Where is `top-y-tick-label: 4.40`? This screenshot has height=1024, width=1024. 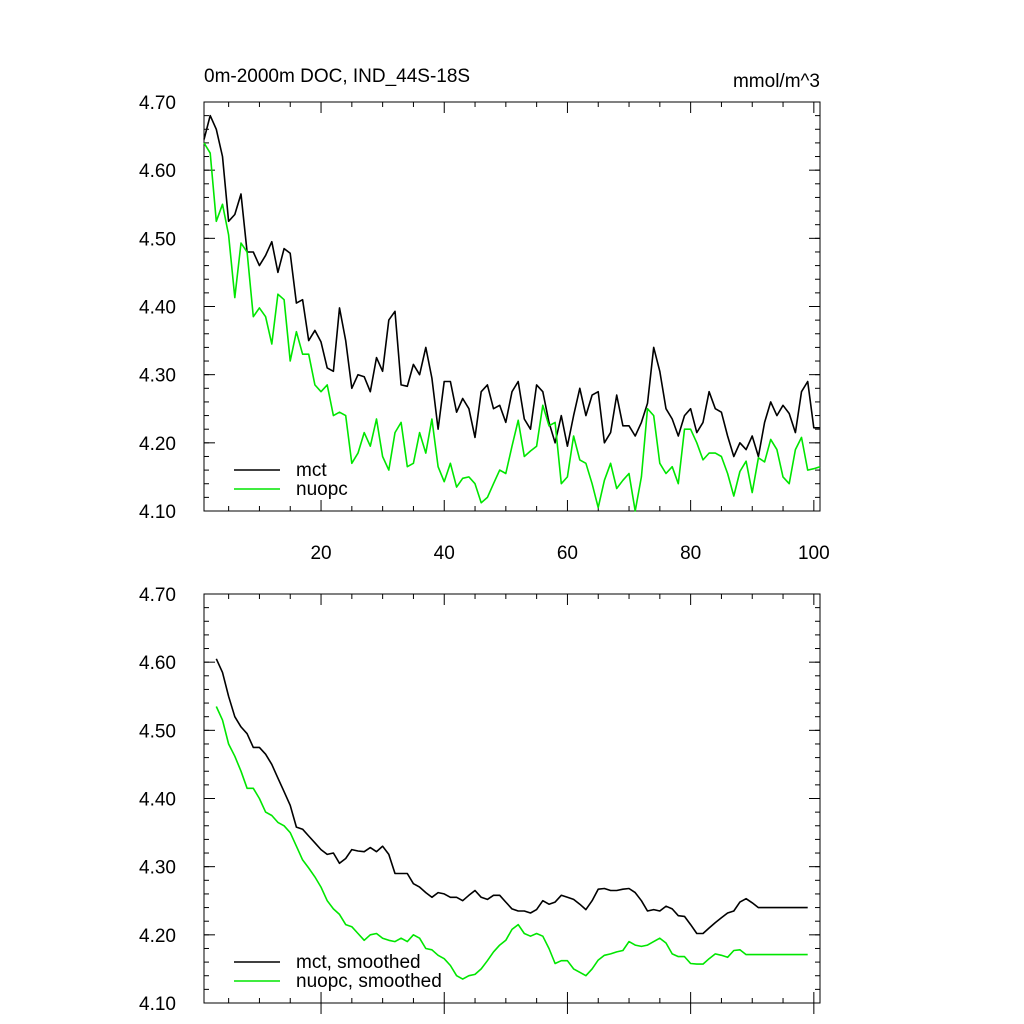 top-y-tick-label: 4.40 is located at coordinates (157, 308).